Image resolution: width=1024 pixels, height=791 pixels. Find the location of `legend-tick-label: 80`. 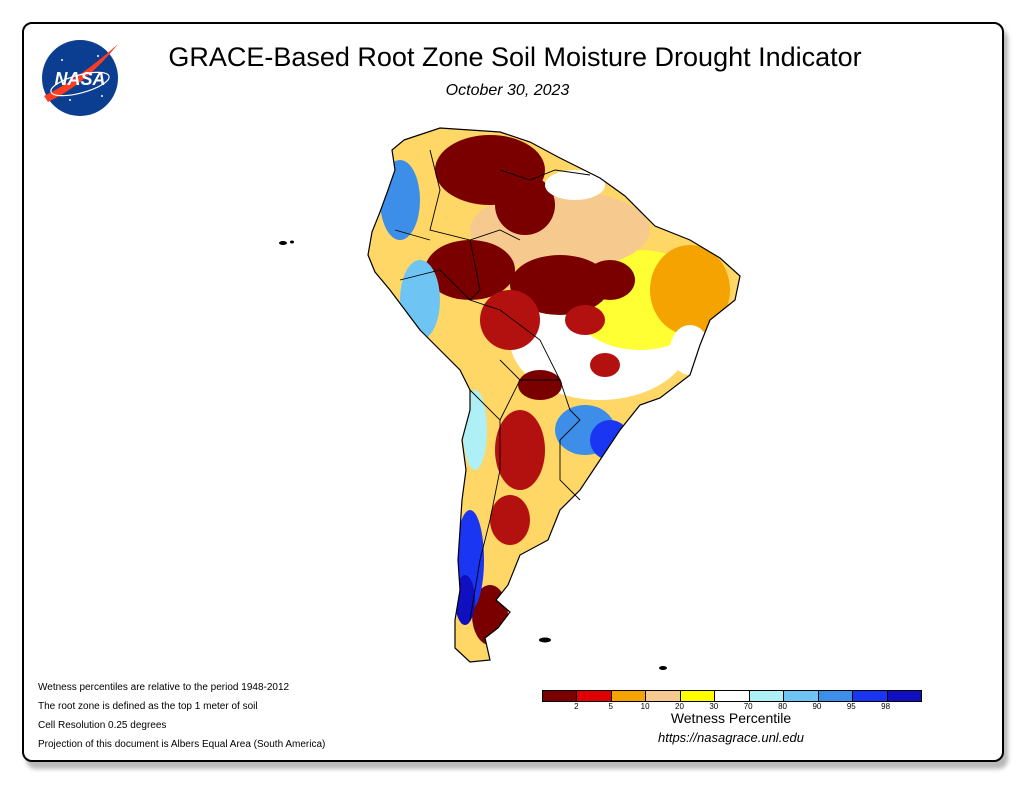

legend-tick-label: 80 is located at coordinates (782, 706).